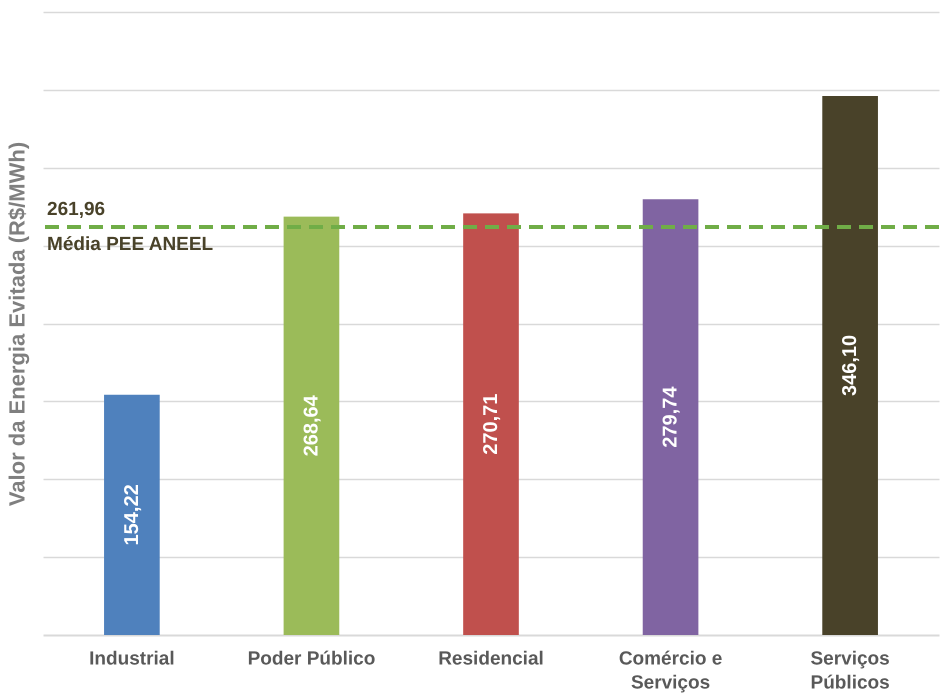  I want to click on data-label: 268,64, so click(311, 425).